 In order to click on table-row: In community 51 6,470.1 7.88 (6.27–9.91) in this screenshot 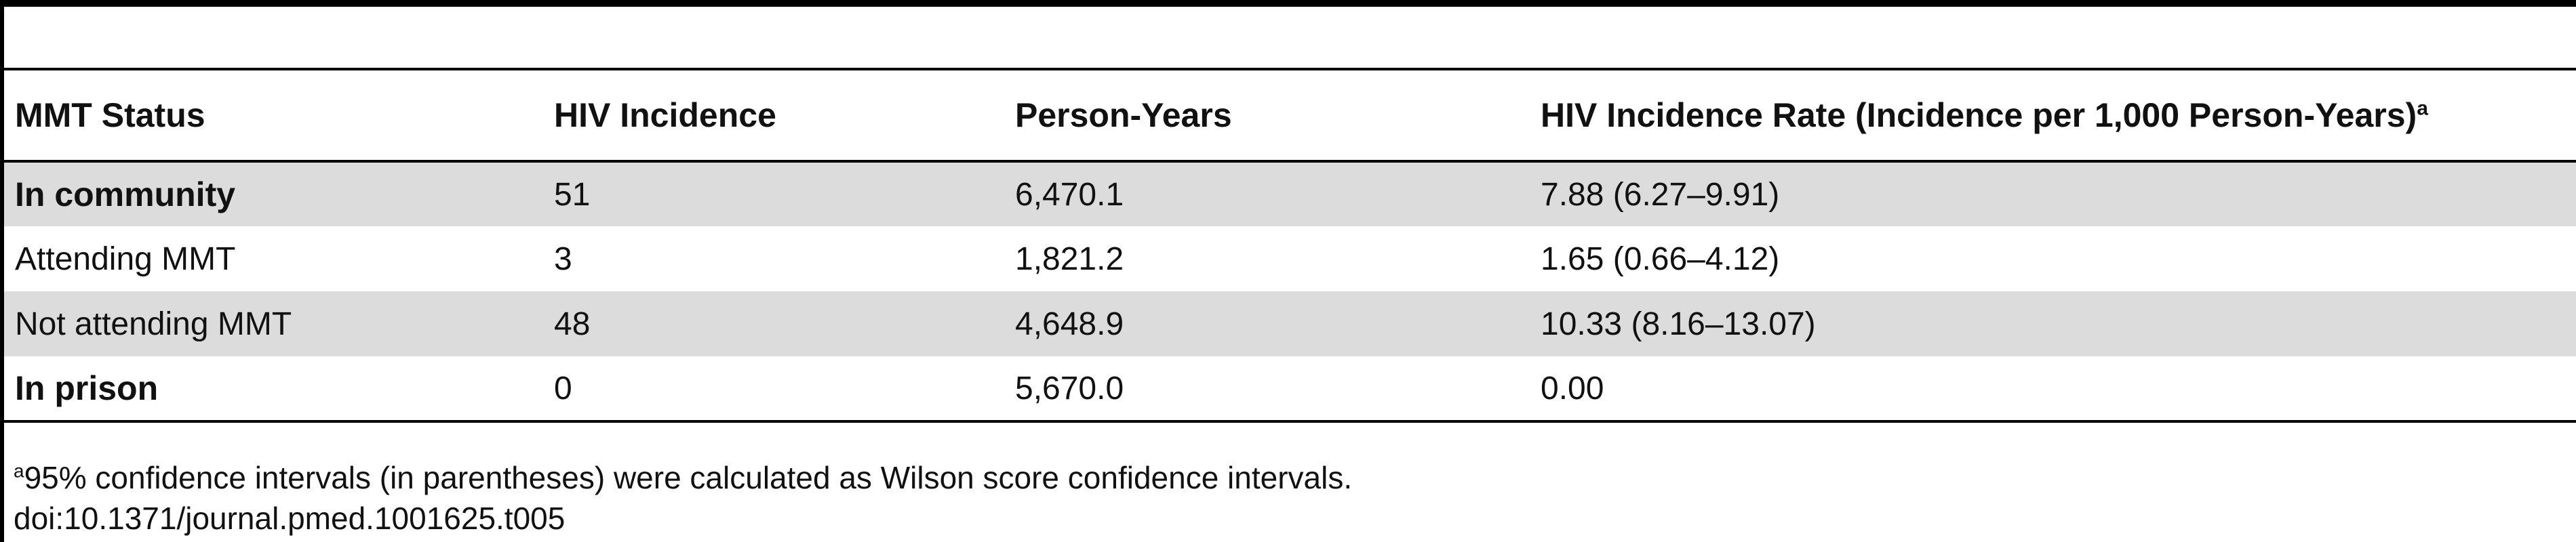, I will do `click(1290, 193)`.